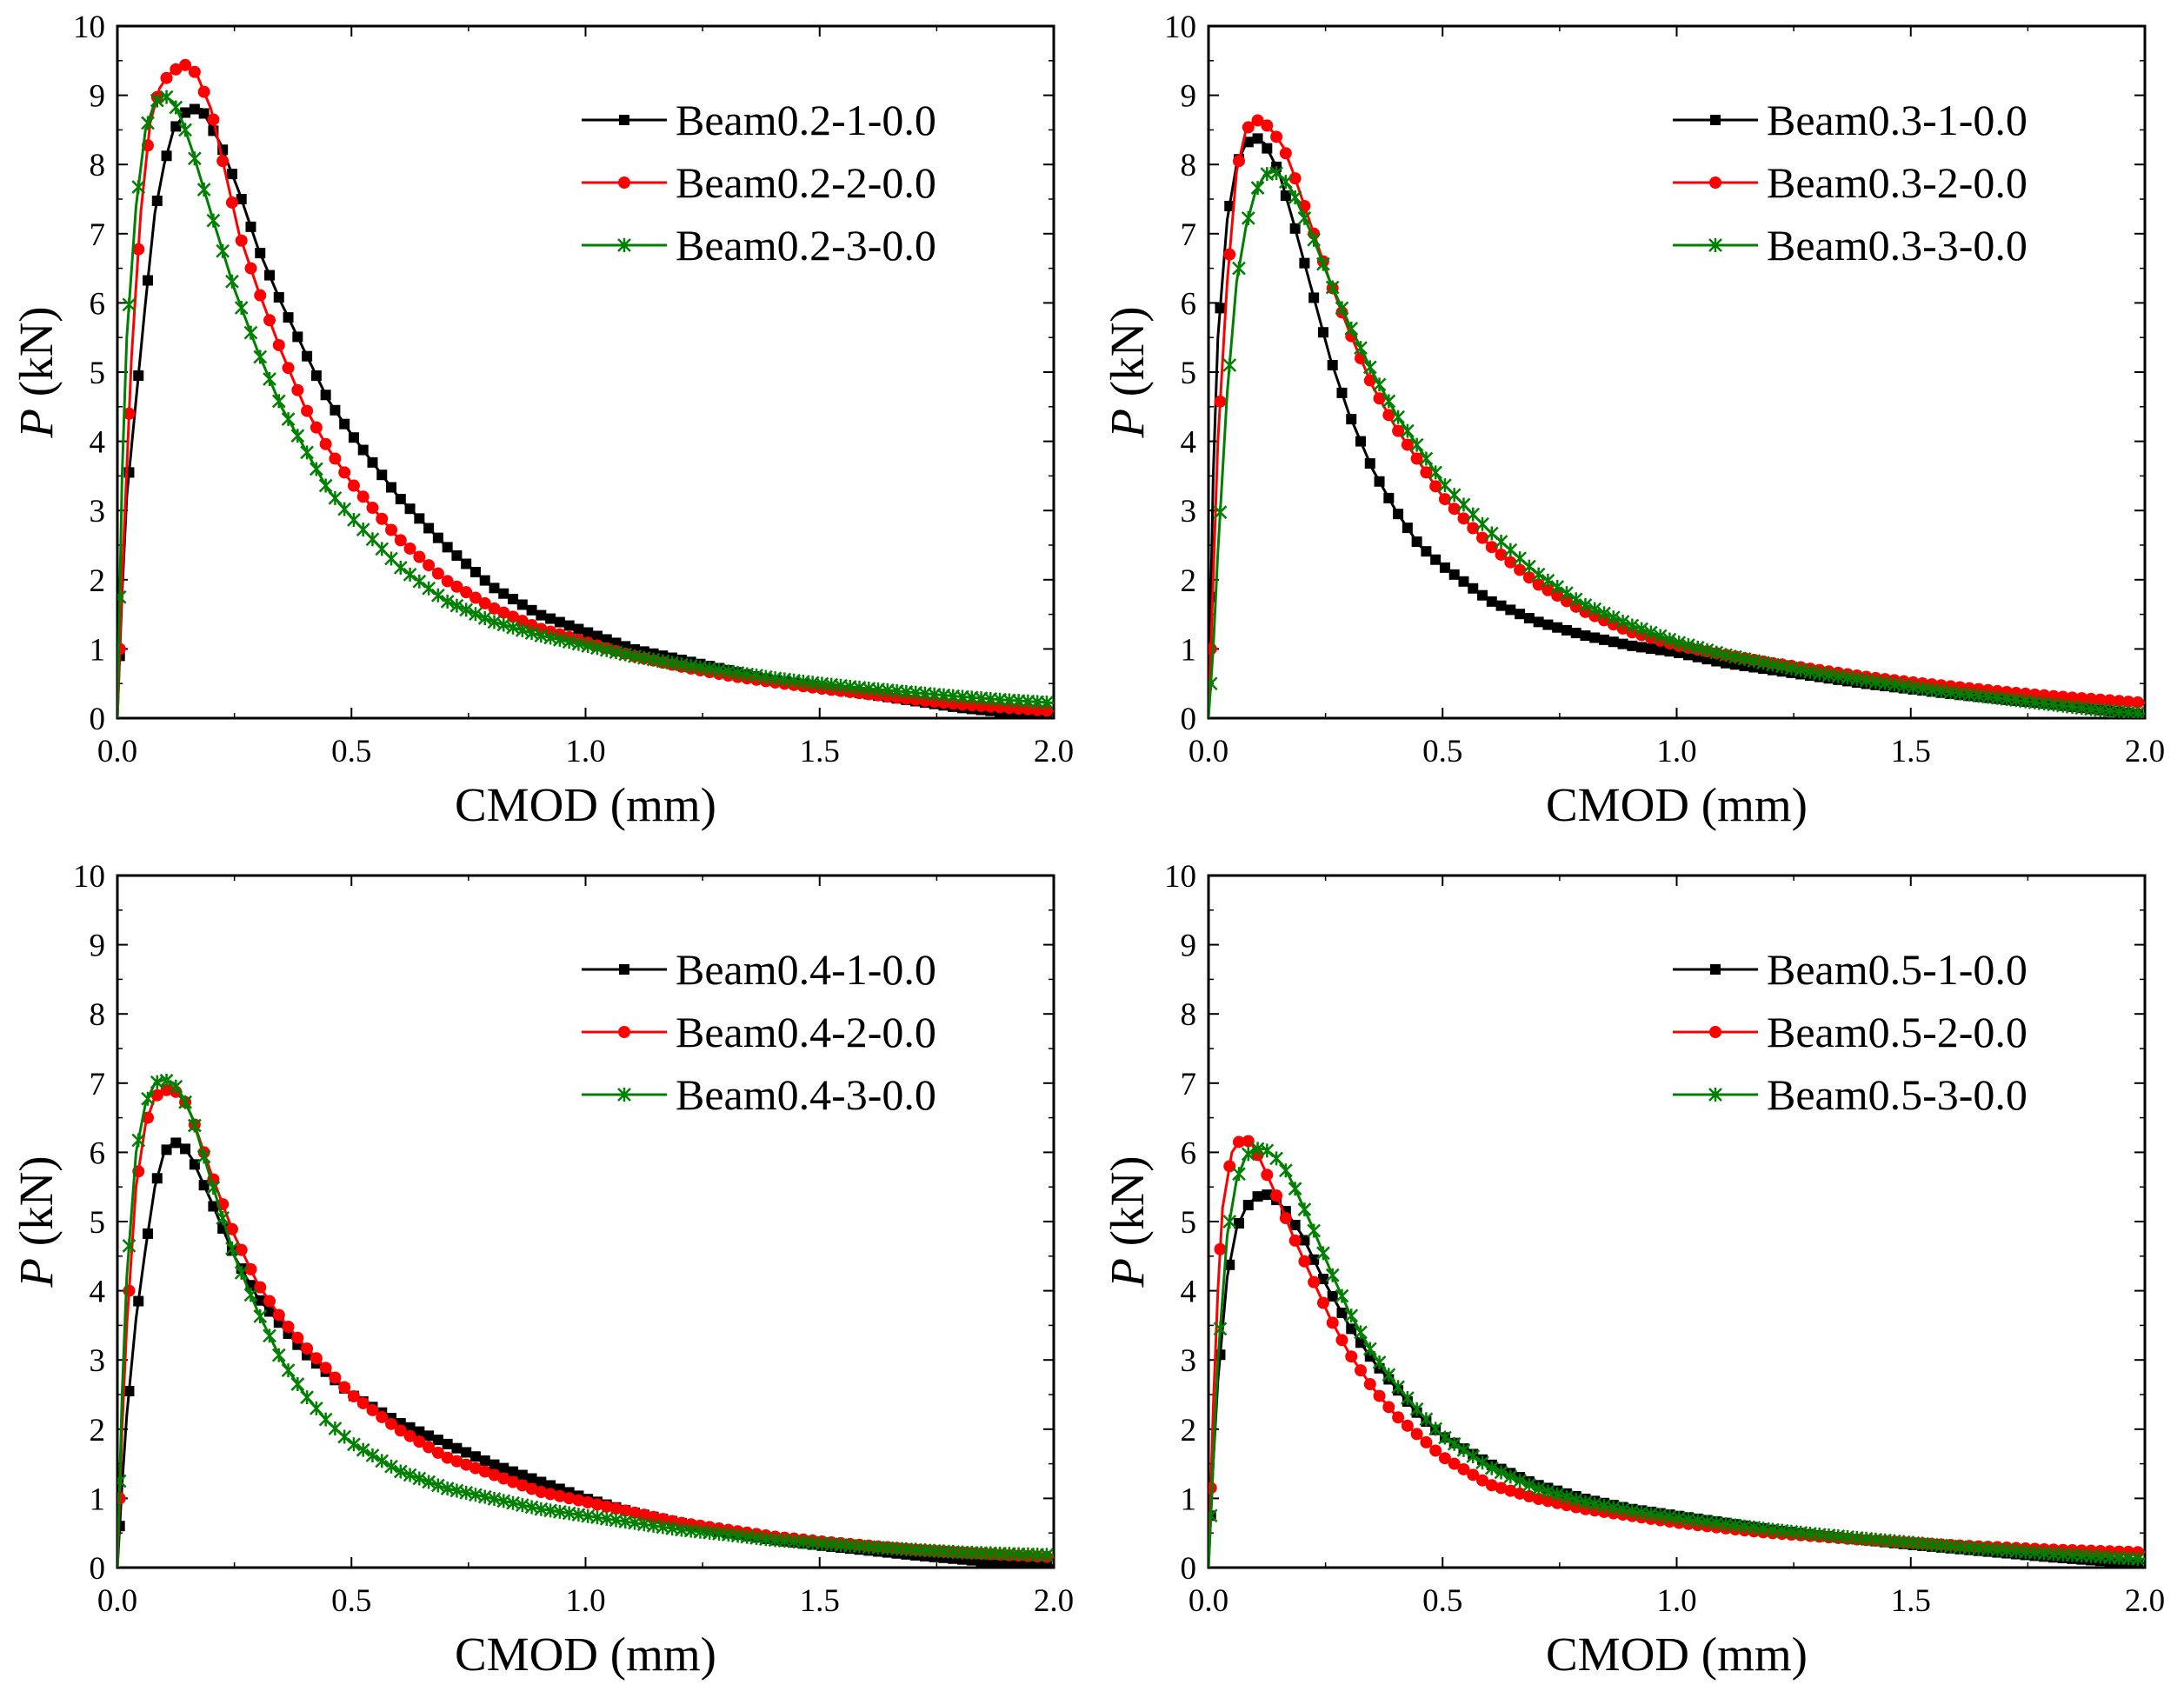  Describe the element at coordinates (98, 511) in the screenshot. I see `y-tick-label: 3` at that location.